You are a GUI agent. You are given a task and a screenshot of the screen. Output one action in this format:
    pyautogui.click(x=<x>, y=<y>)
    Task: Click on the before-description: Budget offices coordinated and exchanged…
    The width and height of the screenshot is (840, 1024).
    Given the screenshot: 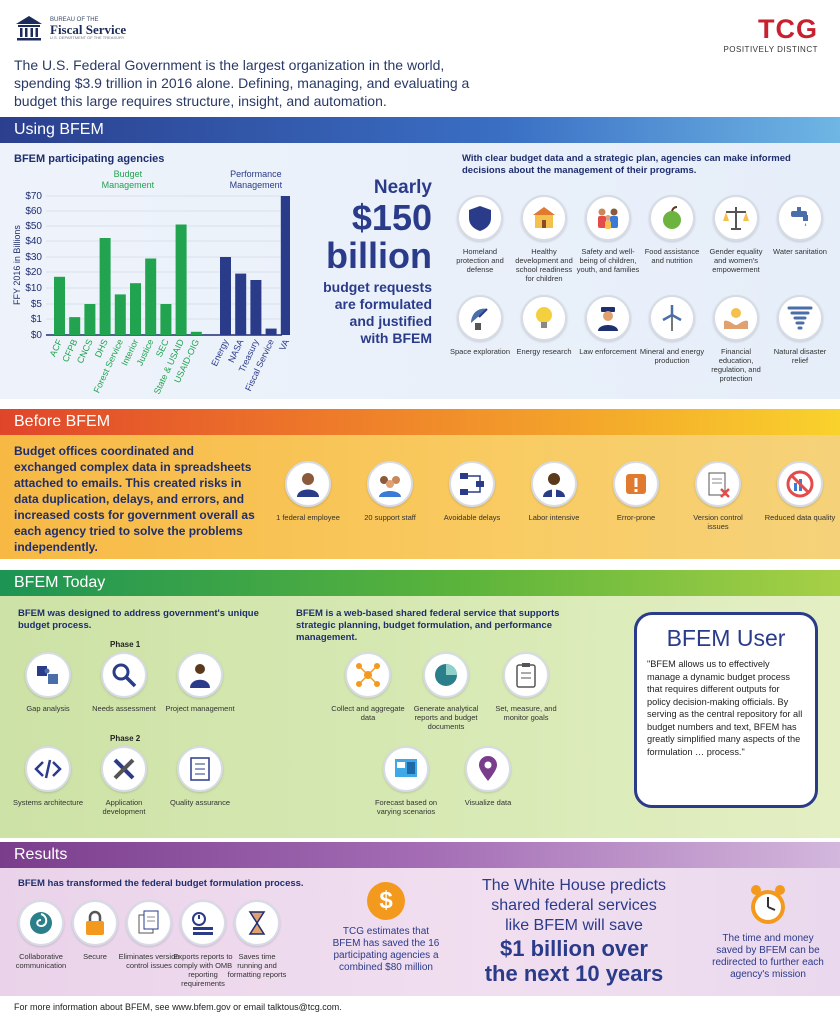 What is the action you would take?
    pyautogui.click(x=134, y=499)
    